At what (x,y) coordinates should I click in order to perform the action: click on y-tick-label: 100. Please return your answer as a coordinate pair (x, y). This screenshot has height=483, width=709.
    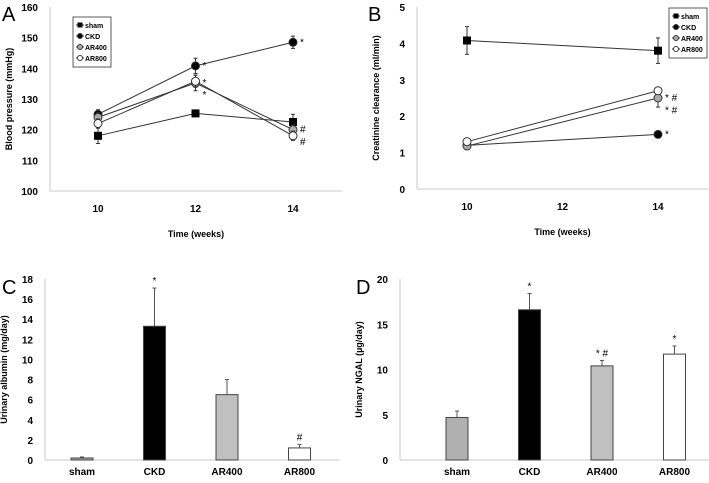
    Looking at the image, I should click on (29, 192).